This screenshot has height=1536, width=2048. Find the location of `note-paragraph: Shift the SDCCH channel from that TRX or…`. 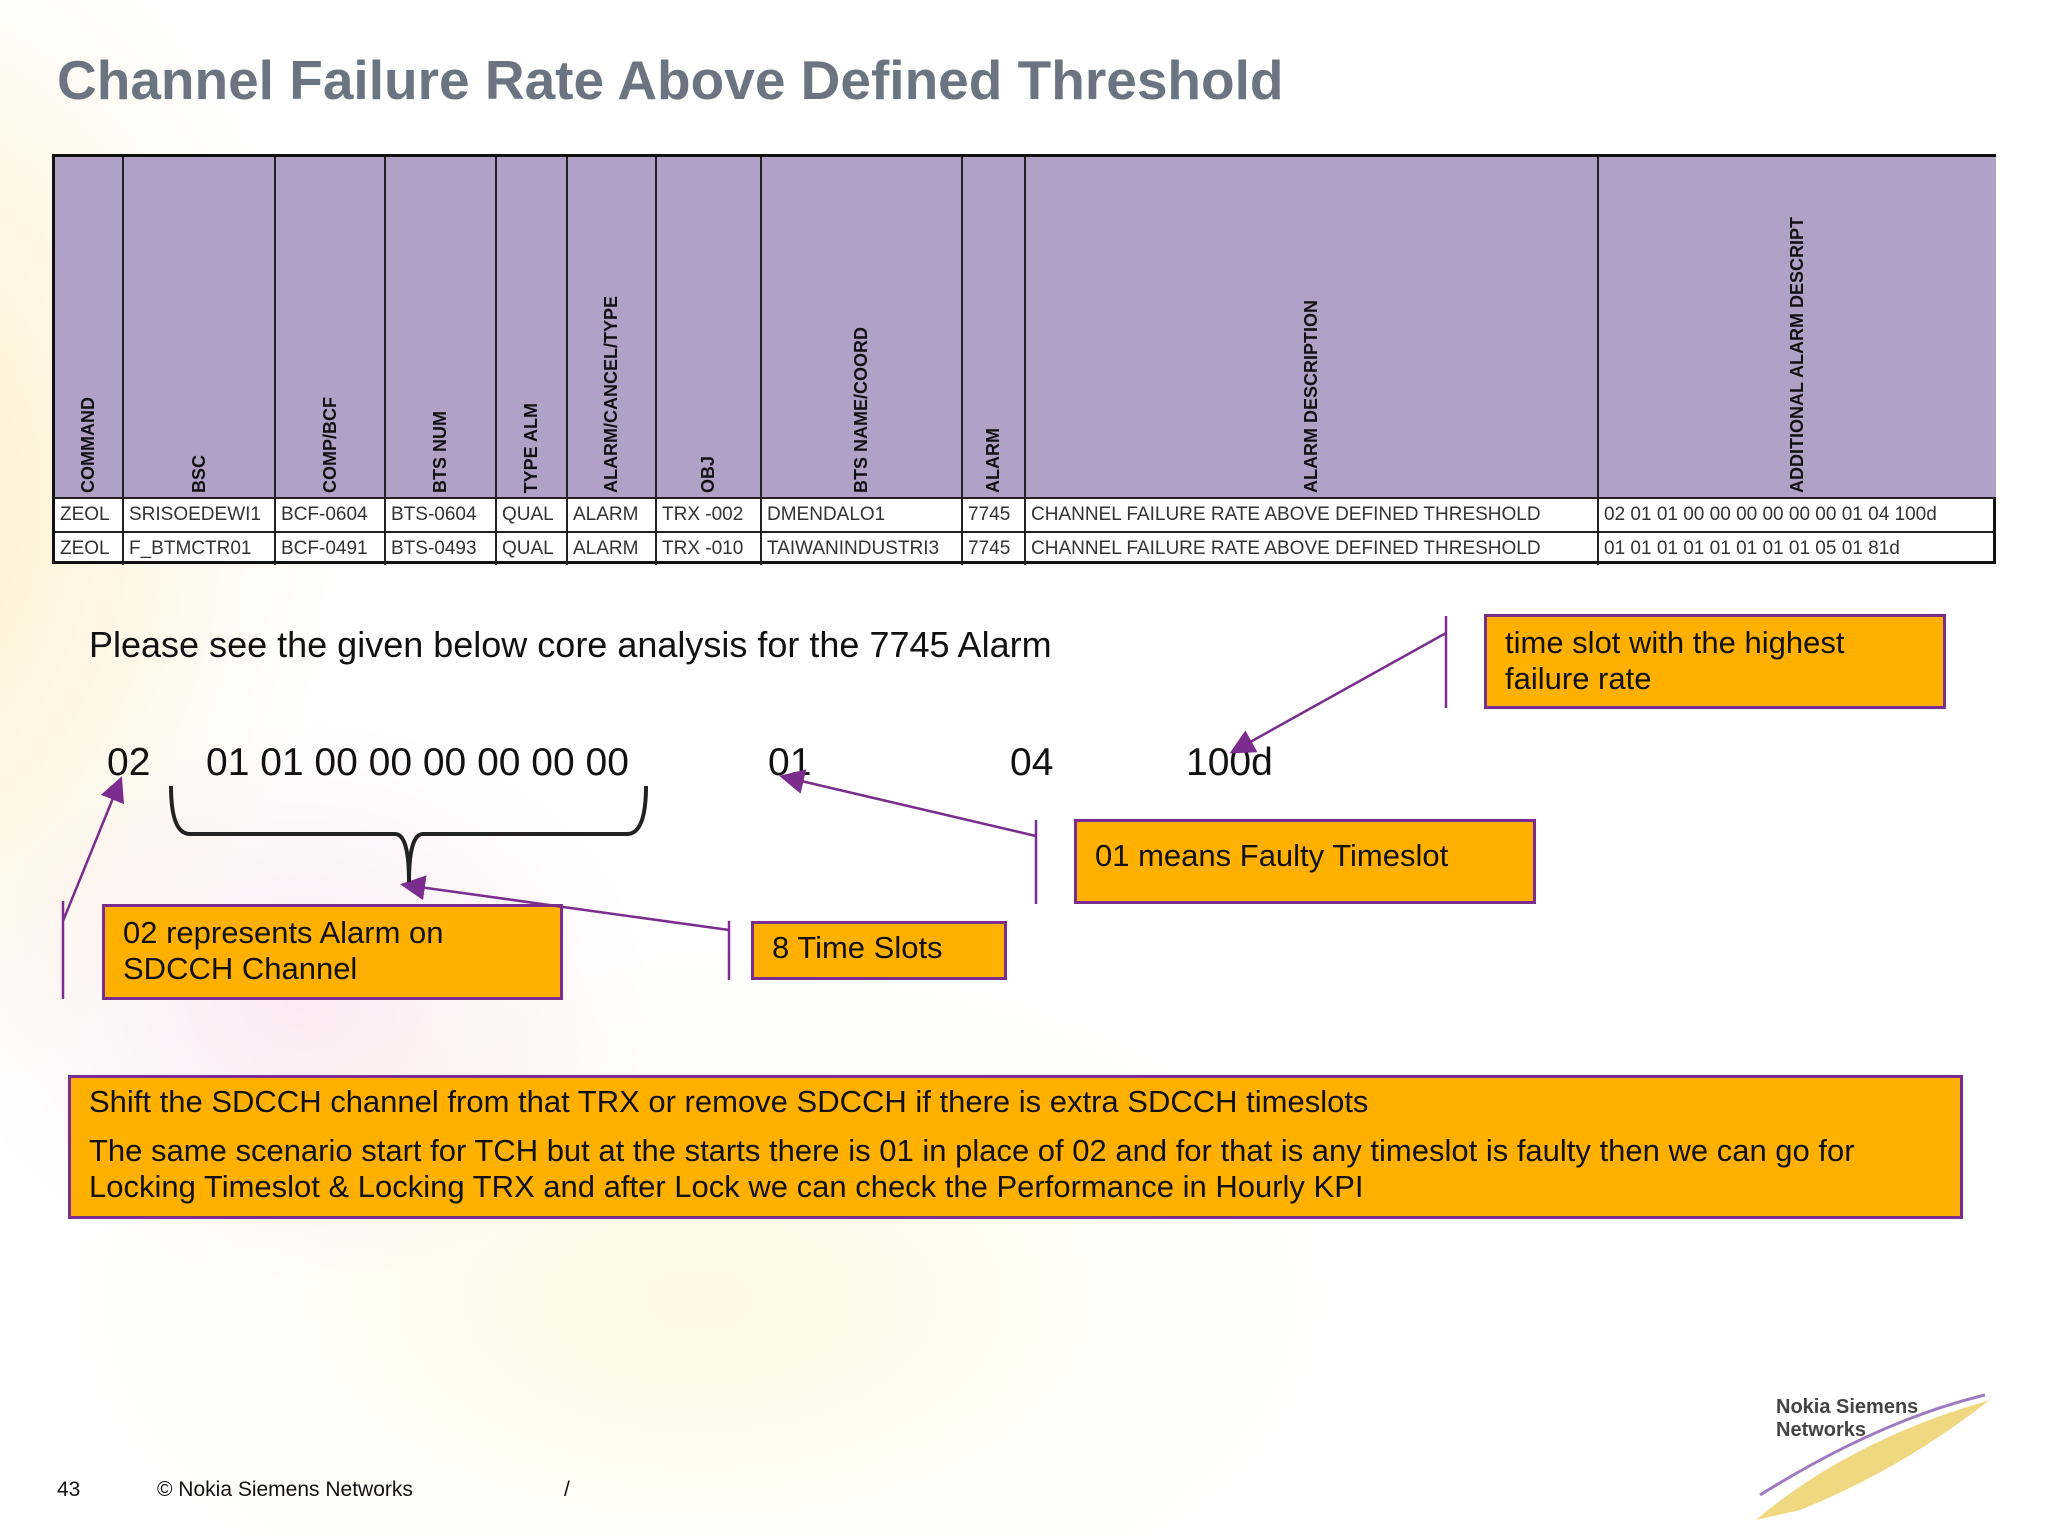

note-paragraph: Shift the SDCCH channel from that TRX or… is located at coordinates (729, 1101).